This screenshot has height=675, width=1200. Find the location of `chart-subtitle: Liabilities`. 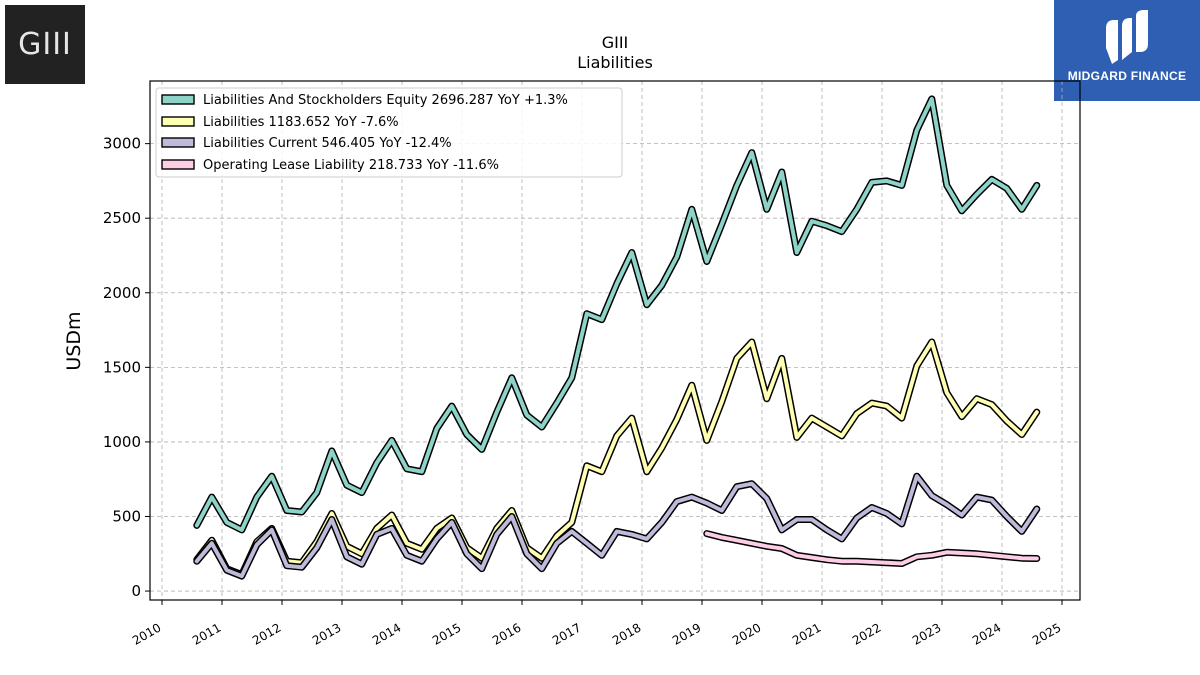

chart-subtitle: Liabilities is located at coordinates (615, 62).